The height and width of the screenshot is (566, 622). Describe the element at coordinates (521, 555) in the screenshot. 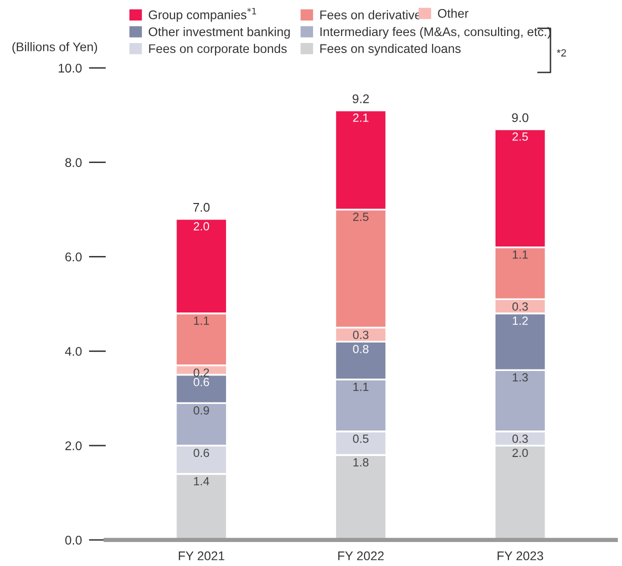

I see `x-tick-label: FY 2023` at that location.